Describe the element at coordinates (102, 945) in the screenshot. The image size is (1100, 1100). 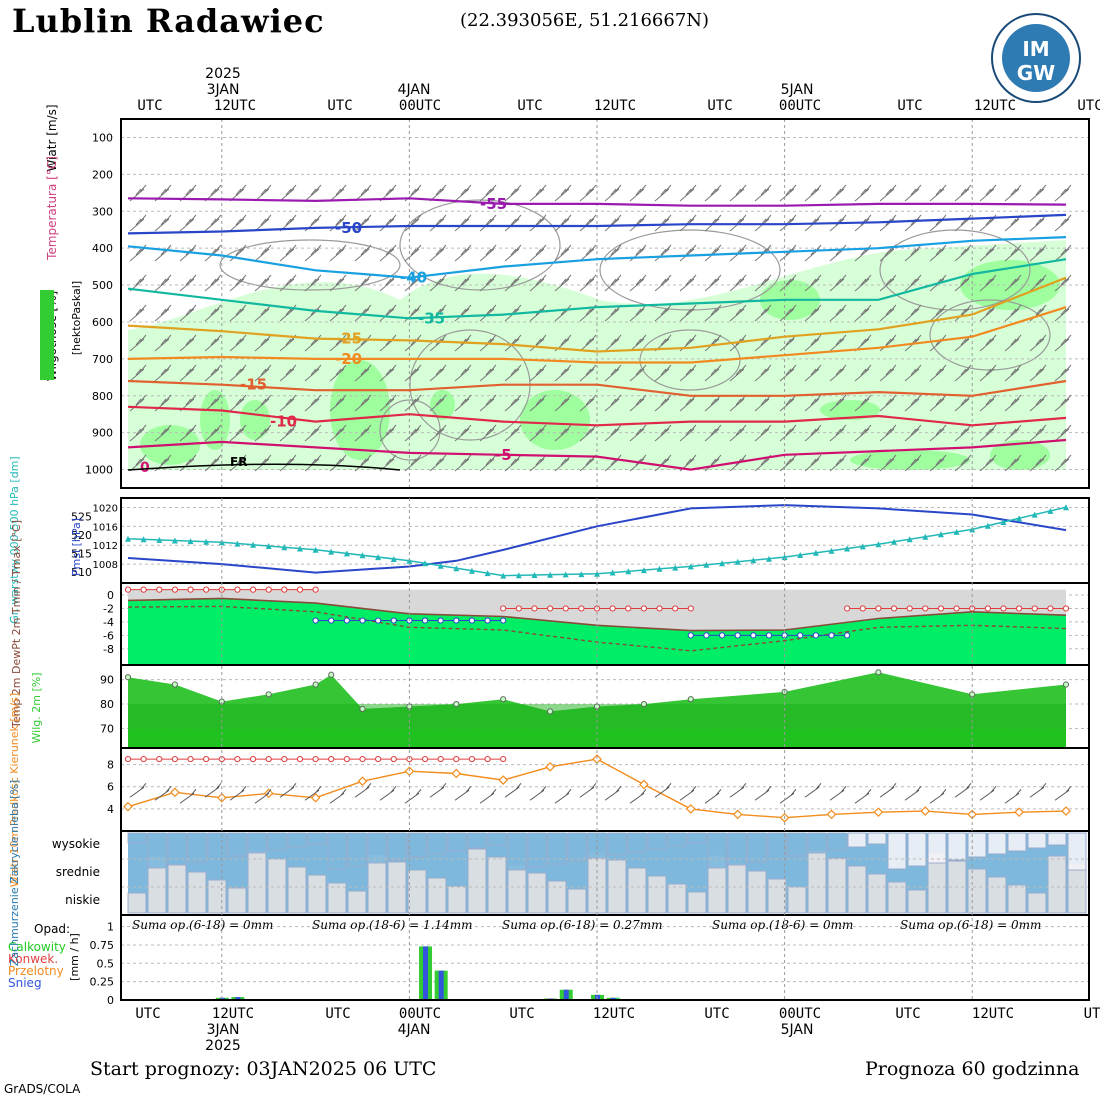
I see `precip-tick: 0.75` at that location.